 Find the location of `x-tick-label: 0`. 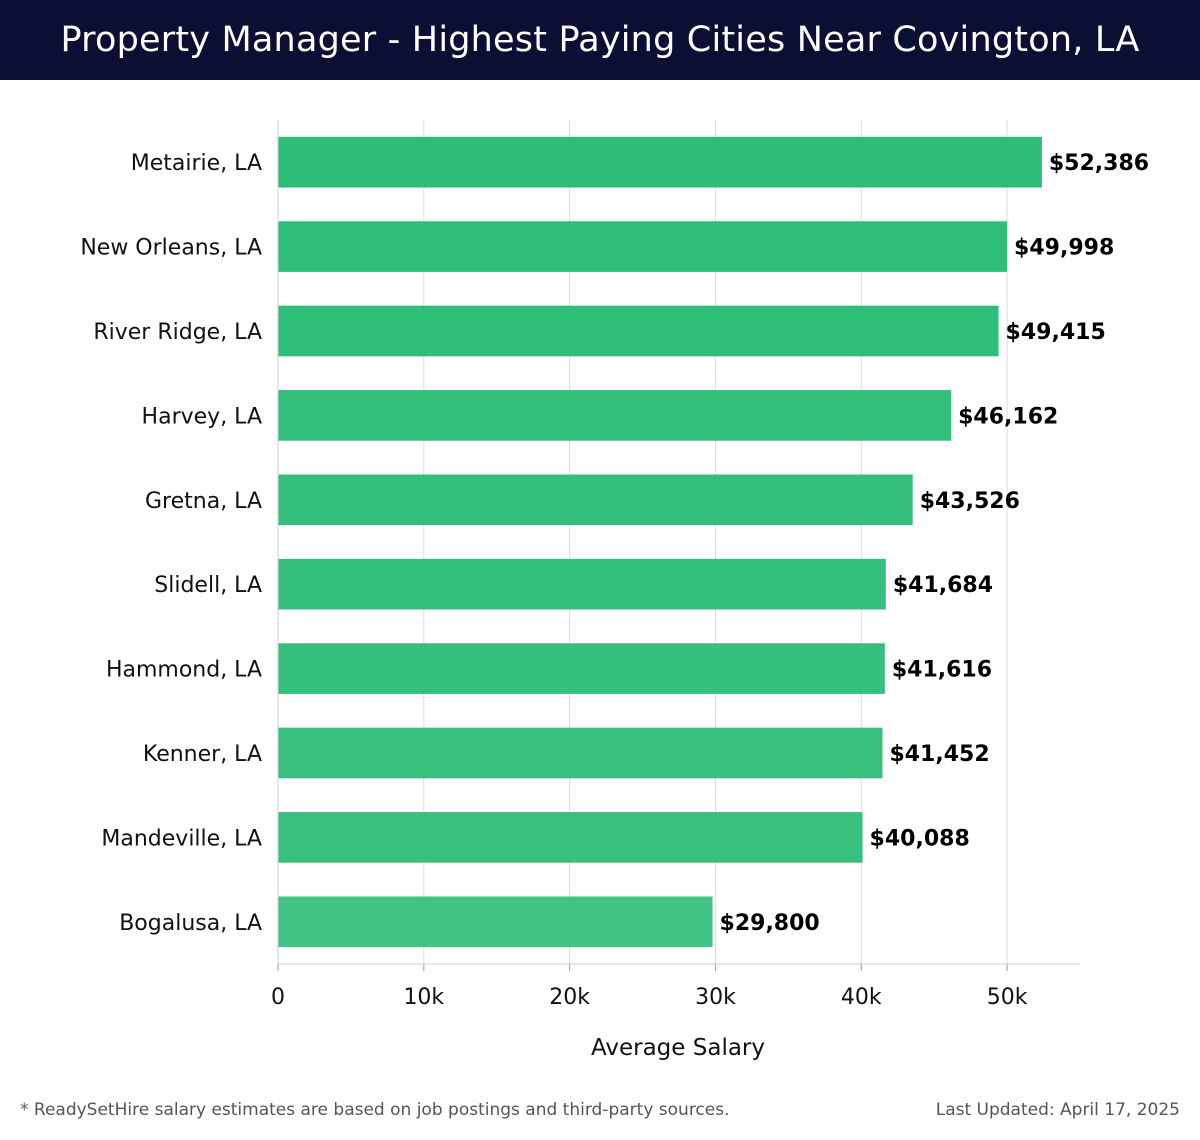

x-tick-label: 0 is located at coordinates (278, 997).